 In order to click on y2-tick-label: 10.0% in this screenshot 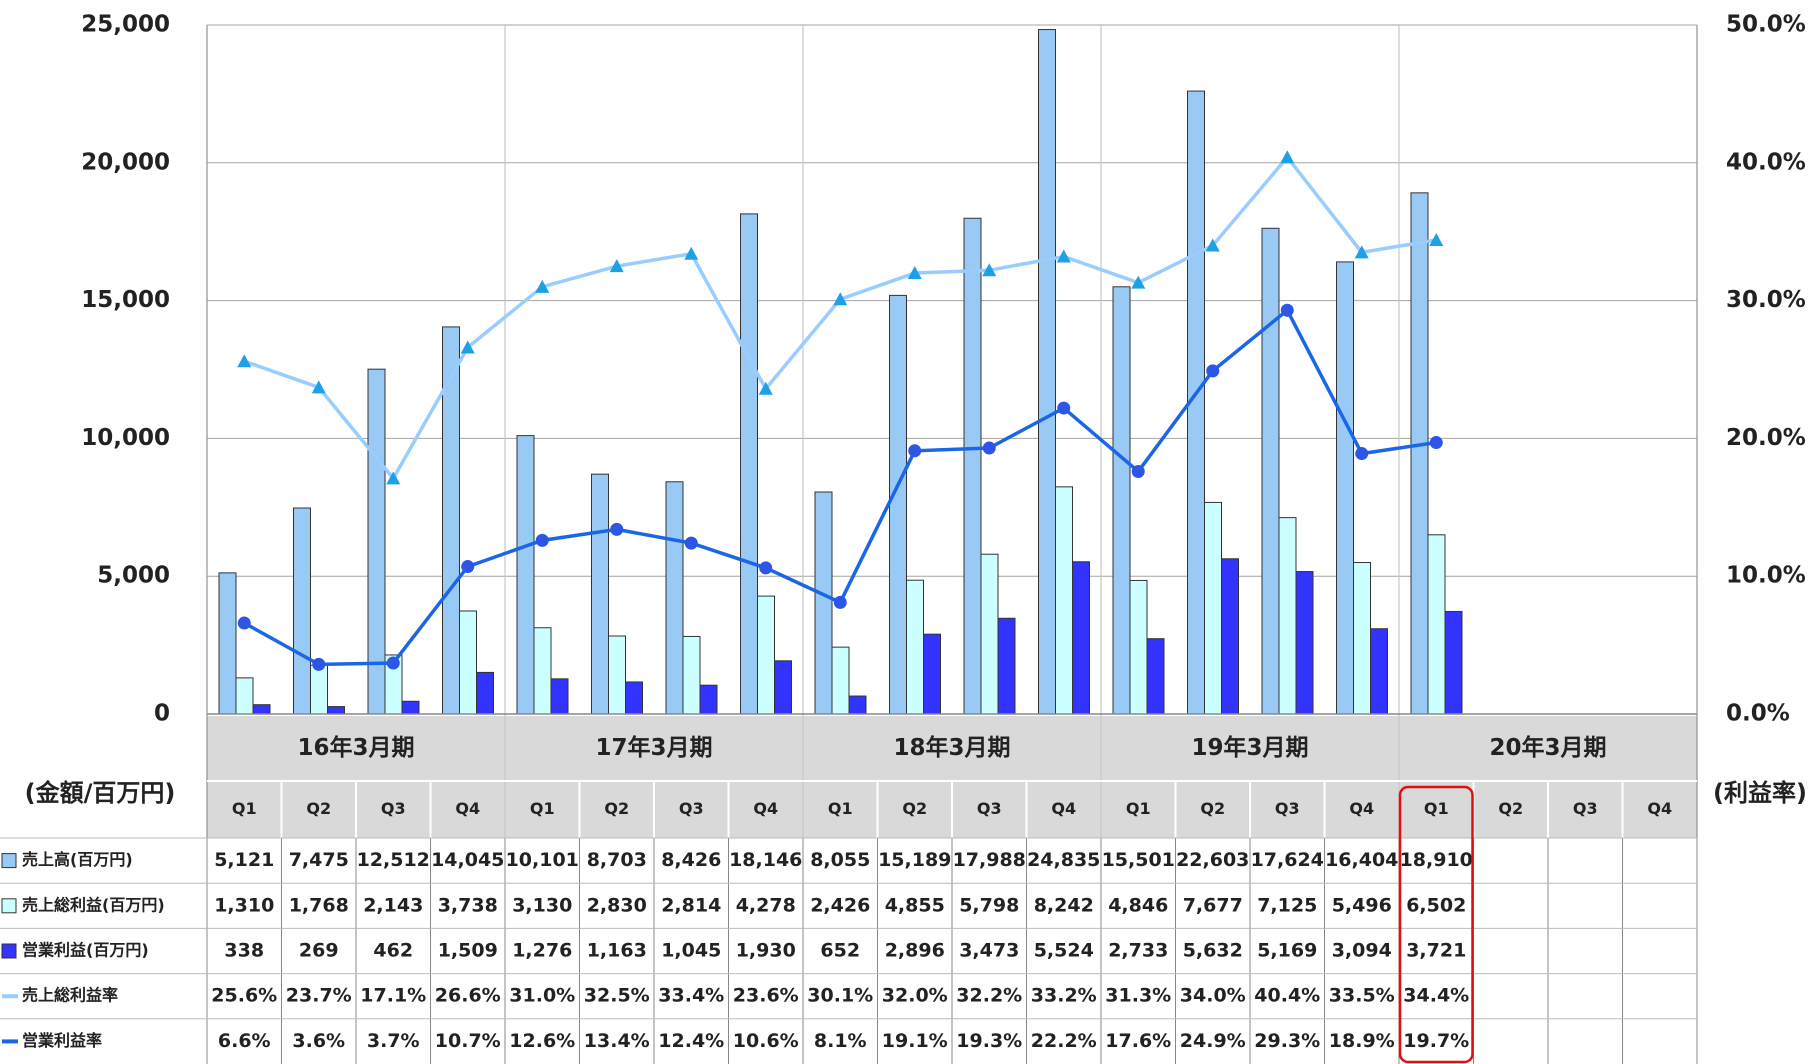, I will do `click(1766, 576)`.